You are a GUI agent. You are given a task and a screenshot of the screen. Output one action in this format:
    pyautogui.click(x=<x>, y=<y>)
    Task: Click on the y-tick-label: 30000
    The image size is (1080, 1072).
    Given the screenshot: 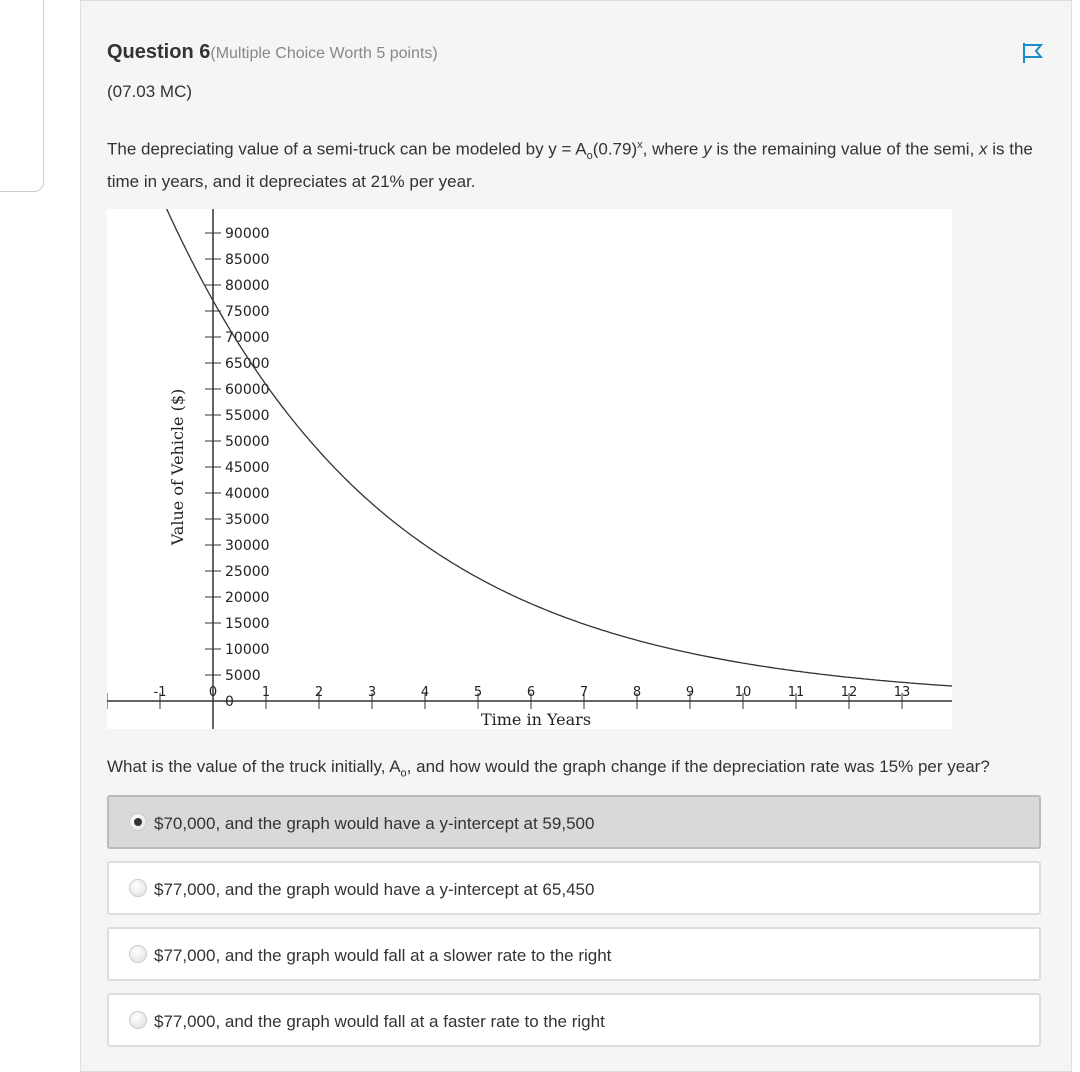 What is the action you would take?
    pyautogui.click(x=247, y=546)
    